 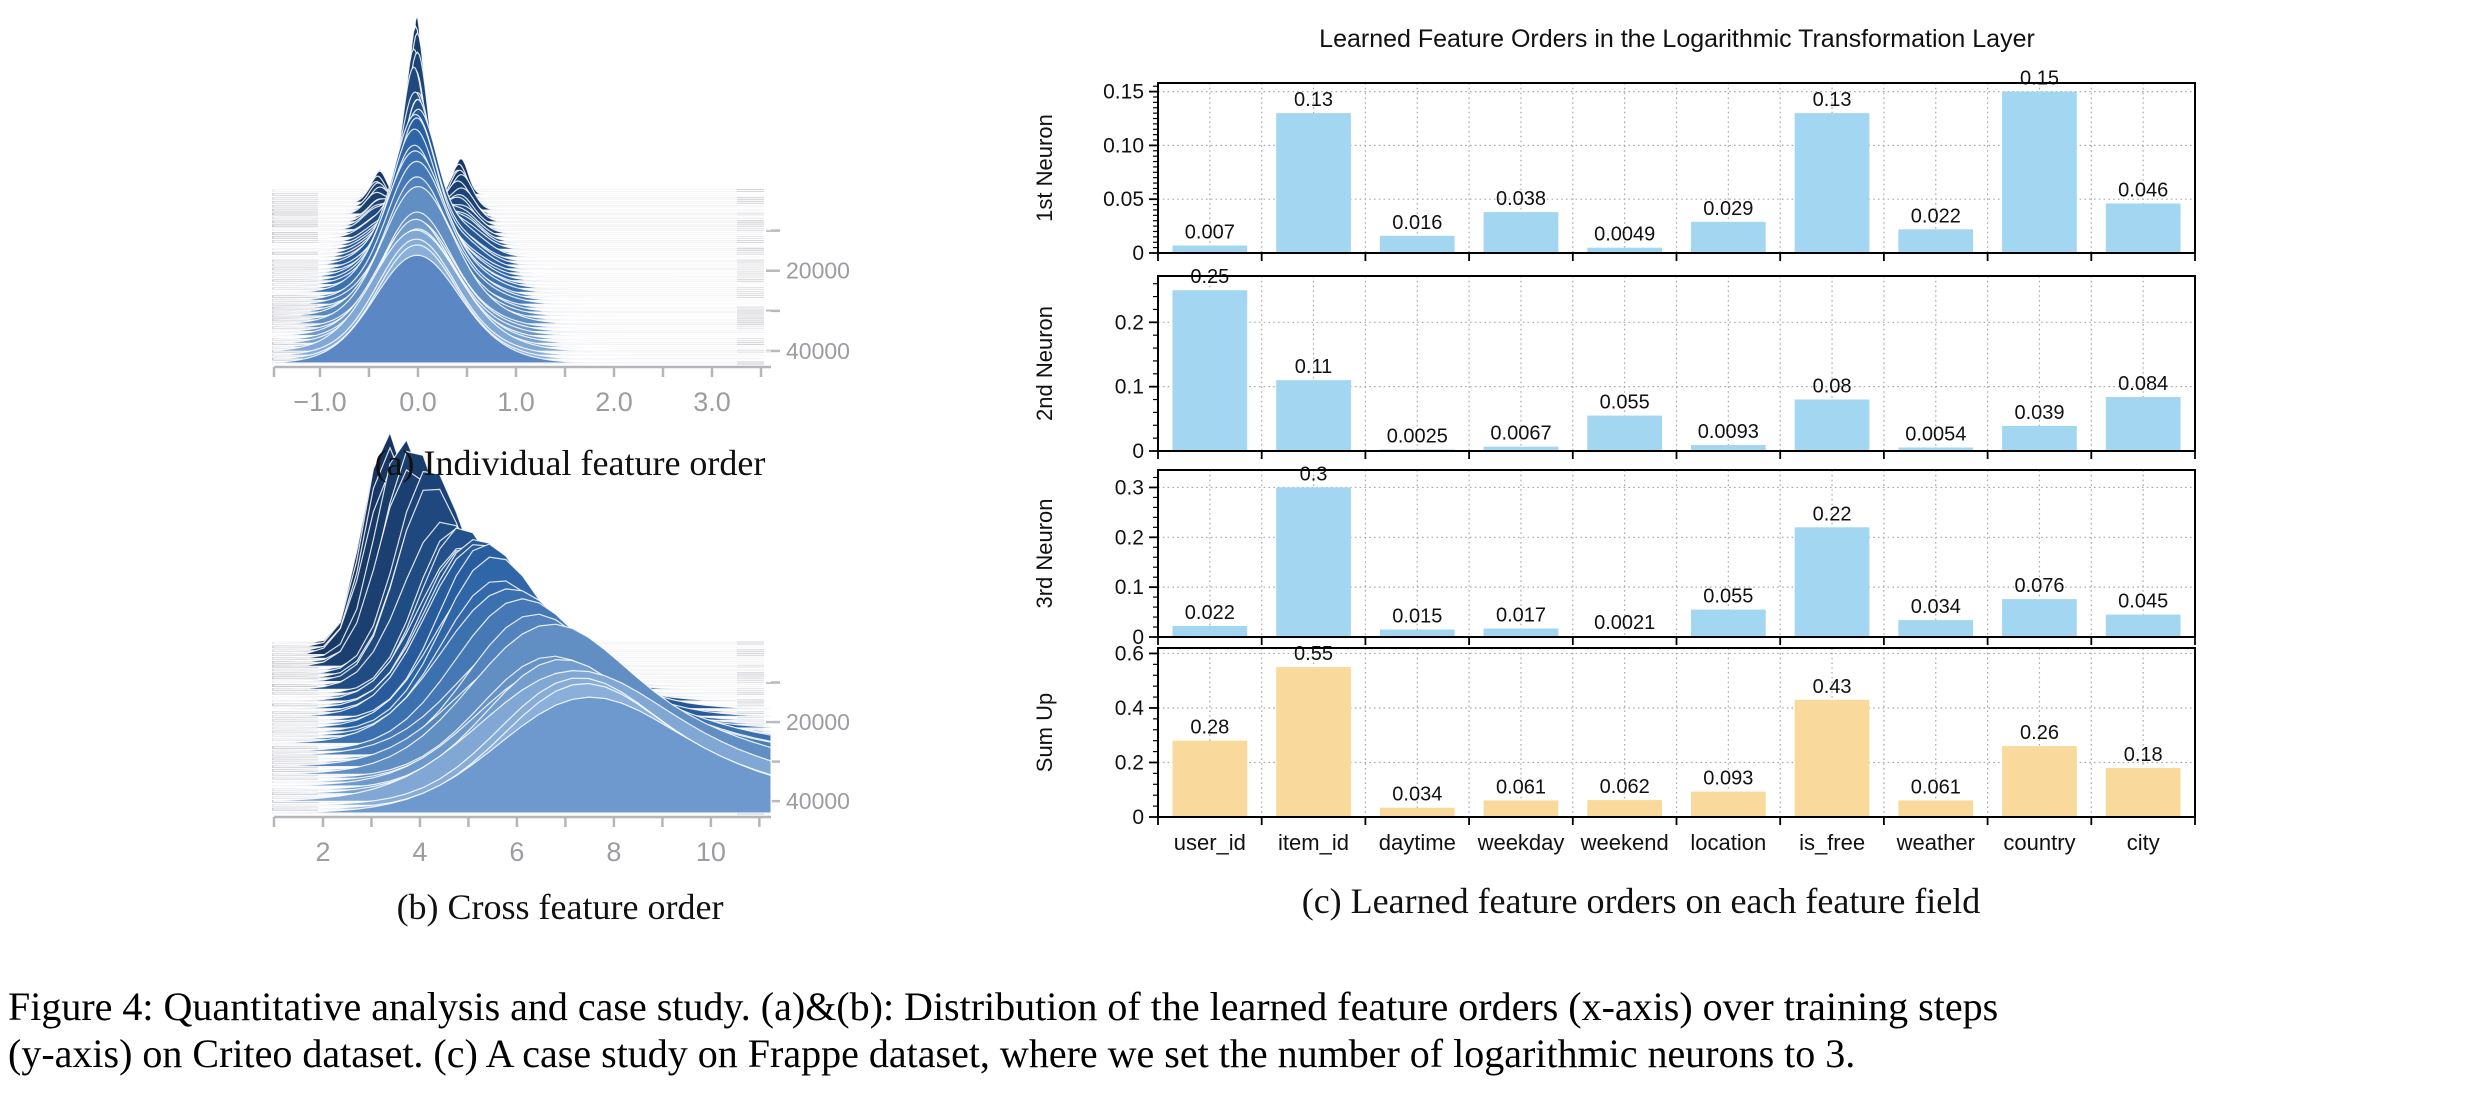 I want to click on bar-value-label: 0.0093, so click(x=1728, y=432).